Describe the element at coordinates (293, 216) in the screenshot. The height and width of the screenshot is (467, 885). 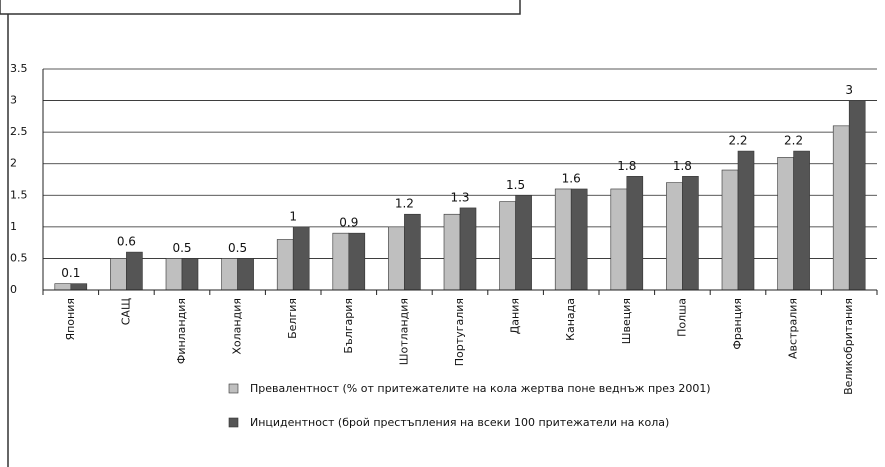
I see `data-label: 1` at that location.